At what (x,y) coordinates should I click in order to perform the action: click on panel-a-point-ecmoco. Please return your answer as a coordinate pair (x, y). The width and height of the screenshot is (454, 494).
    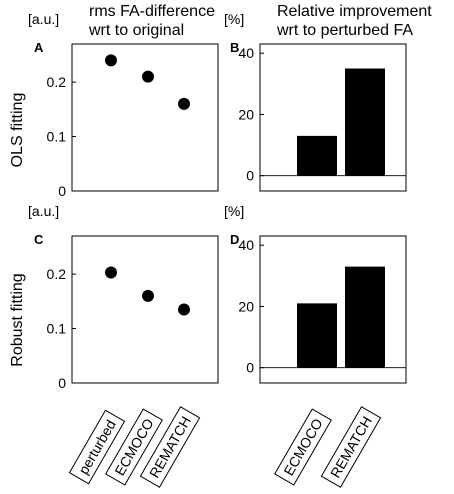
    Looking at the image, I should click on (148, 76).